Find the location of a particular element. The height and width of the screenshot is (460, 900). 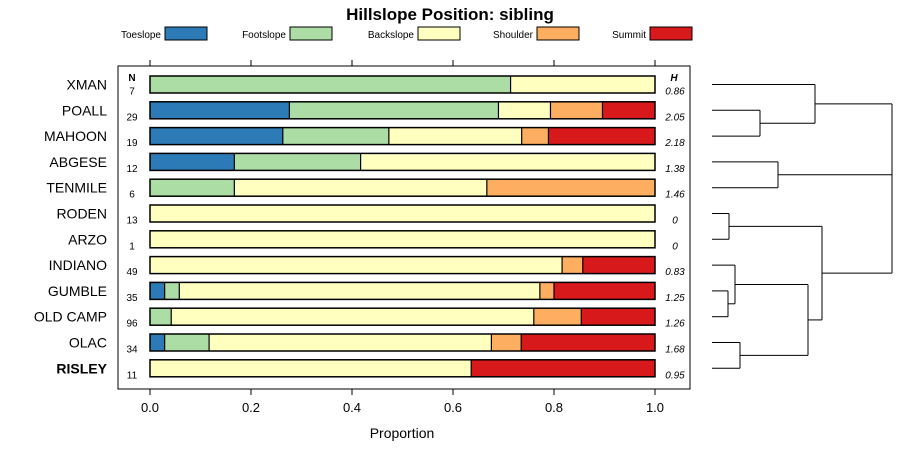

legend-swatch-backslope is located at coordinates (439, 33).